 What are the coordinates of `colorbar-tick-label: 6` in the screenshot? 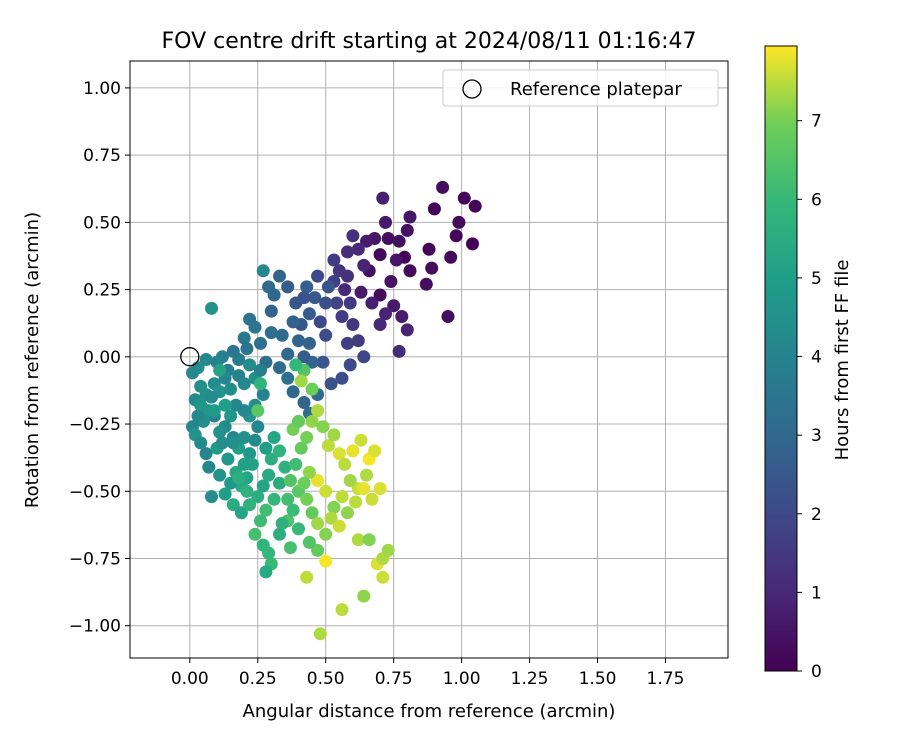 It's located at (816, 200).